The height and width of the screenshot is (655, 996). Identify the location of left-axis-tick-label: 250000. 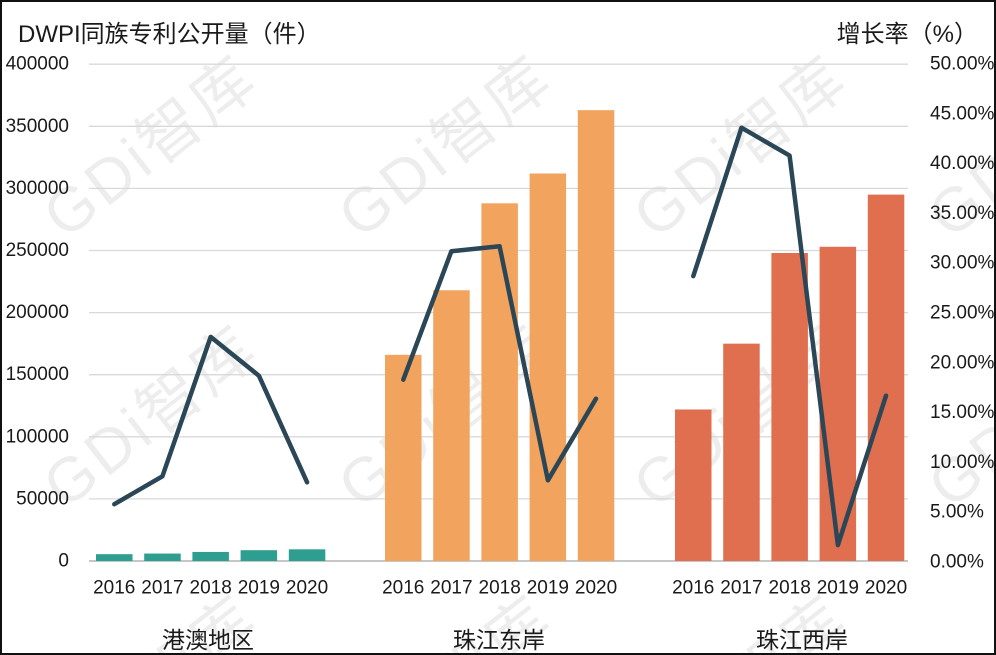
(37, 250).